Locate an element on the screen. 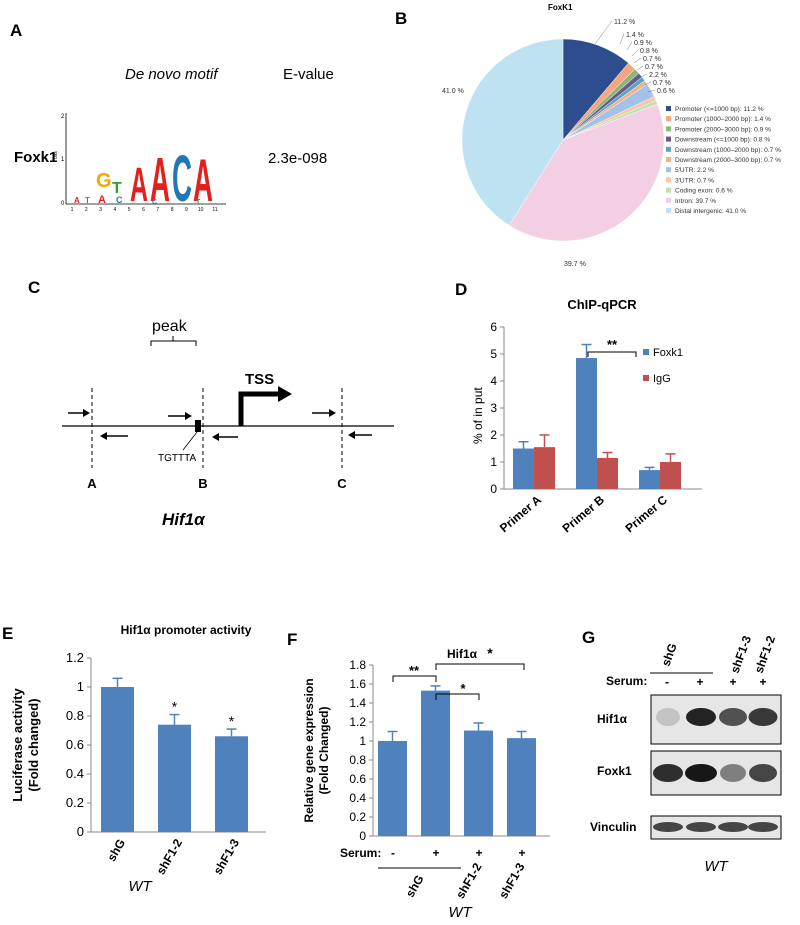 Image resolution: width=800 pixels, height=925 pixels. legend-entry: Promoter (2000–3000 bp): 0.9 % is located at coordinates (723, 129).